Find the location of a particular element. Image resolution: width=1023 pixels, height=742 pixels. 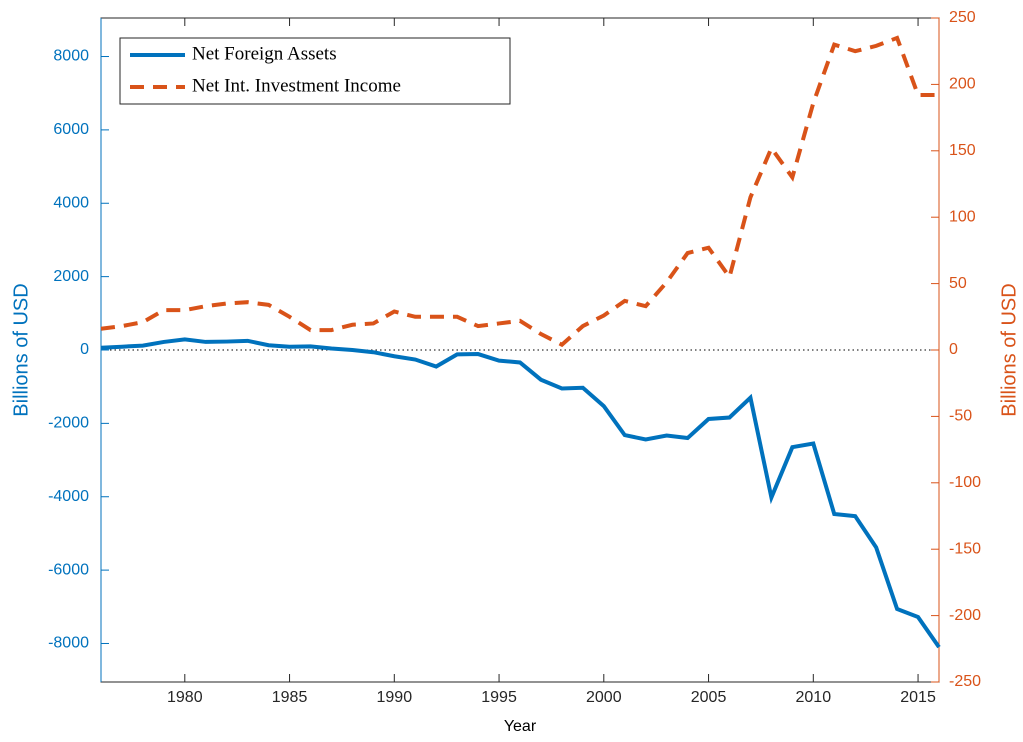

y2-tick-label: -100 is located at coordinates (965, 482).